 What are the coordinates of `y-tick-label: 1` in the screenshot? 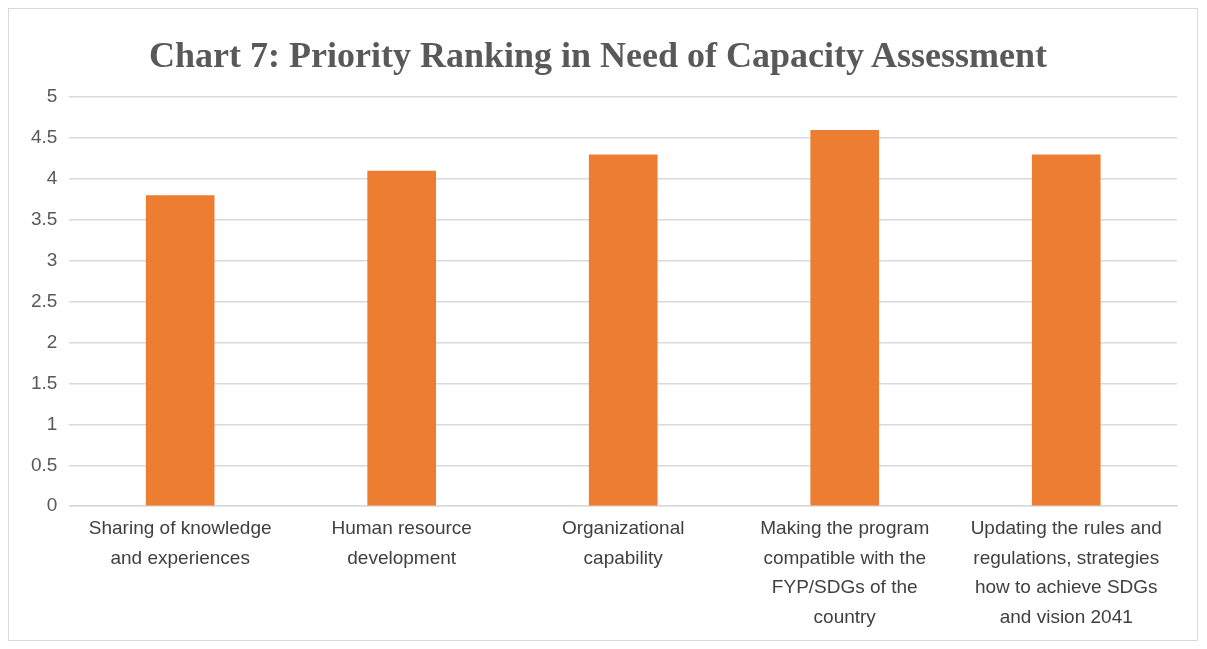 It's located at (52, 423).